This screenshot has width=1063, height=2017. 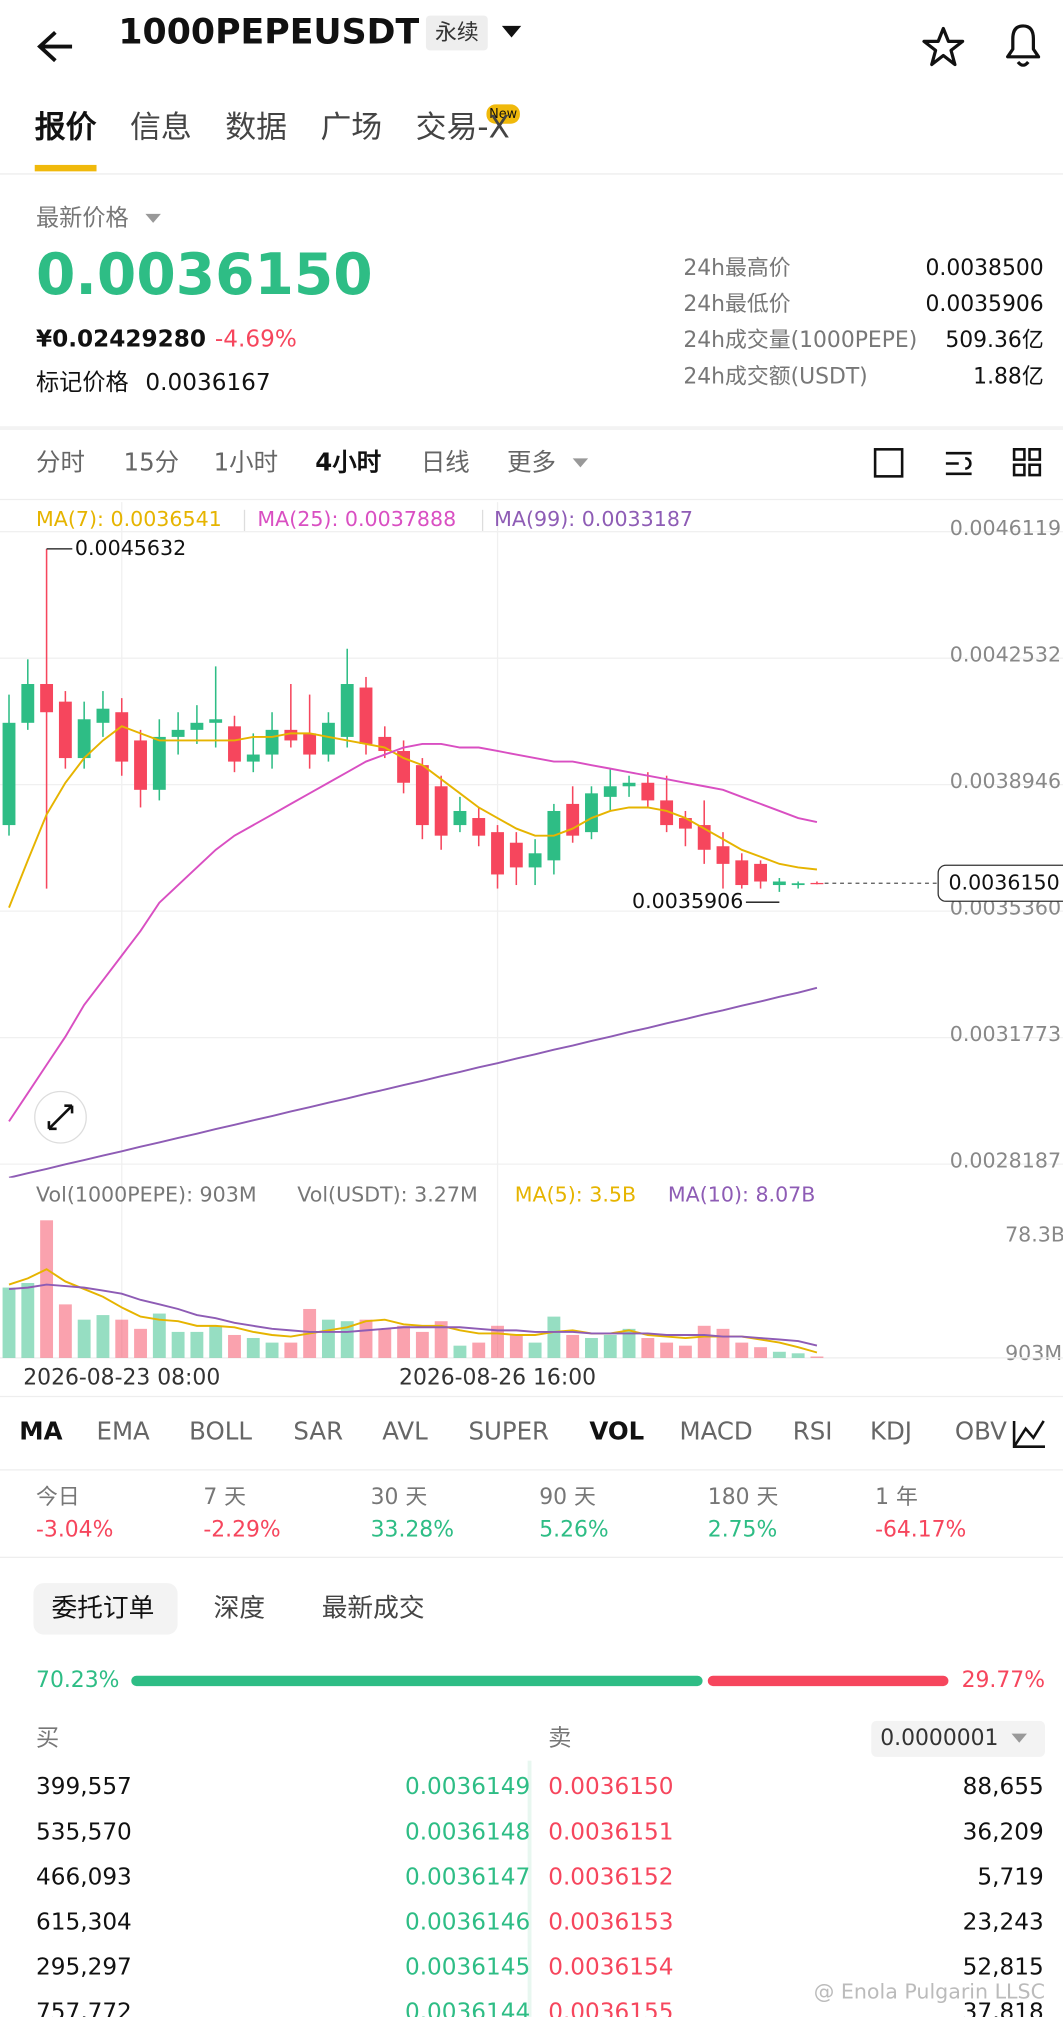 I want to click on y-tick-label: 0.0046119, so click(x=1005, y=528).